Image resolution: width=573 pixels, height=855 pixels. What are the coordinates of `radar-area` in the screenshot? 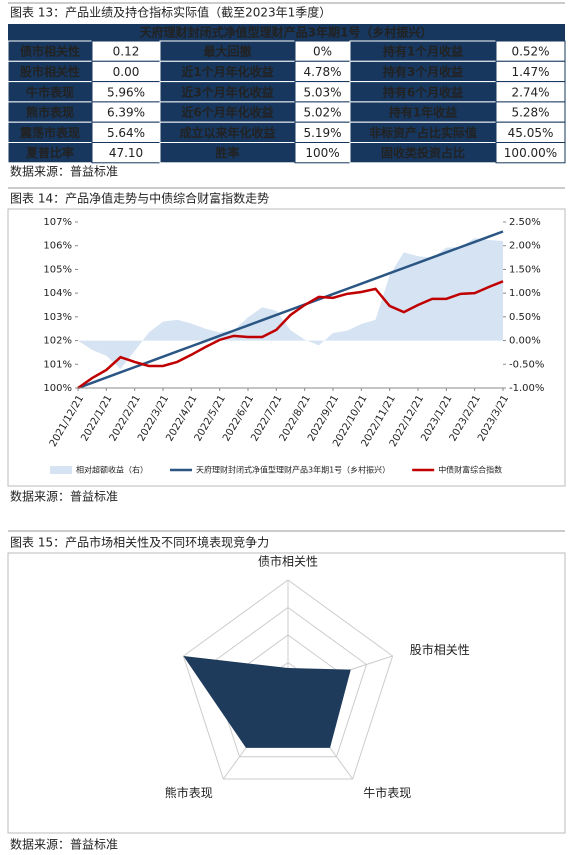 It's located at (267, 702).